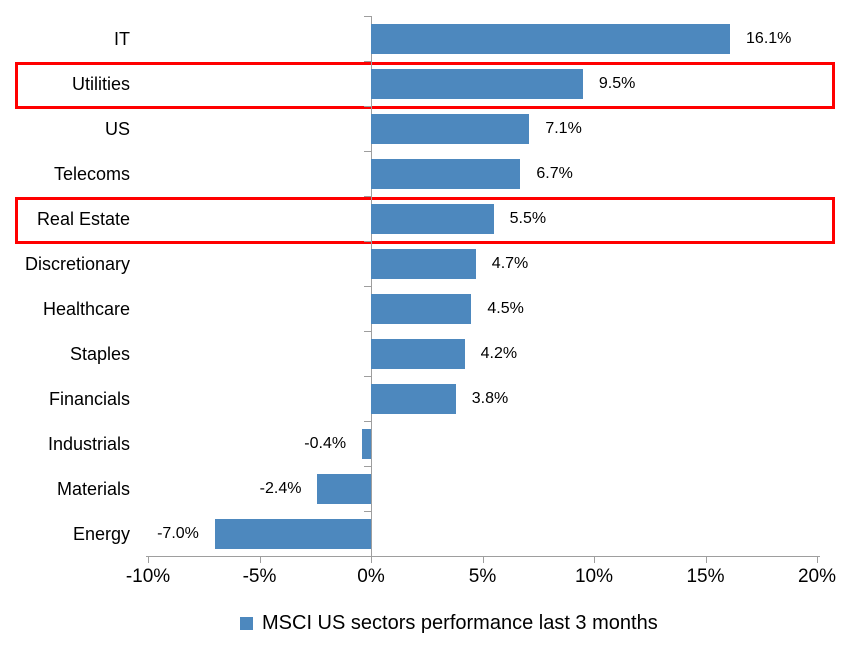  I want to click on bar-materials, so click(344, 488).